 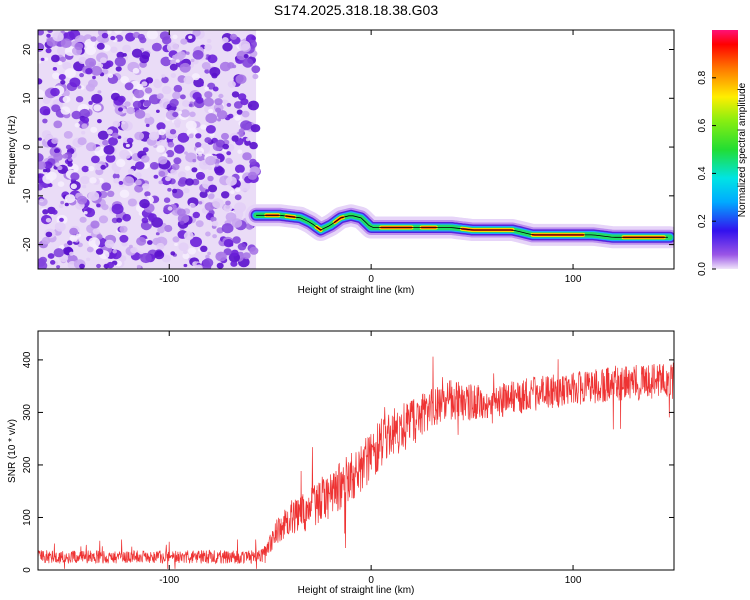 What do you see at coordinates (356, 290) in the screenshot?
I see `spectrogram-xlabel: Height of straight line (km)` at bounding box center [356, 290].